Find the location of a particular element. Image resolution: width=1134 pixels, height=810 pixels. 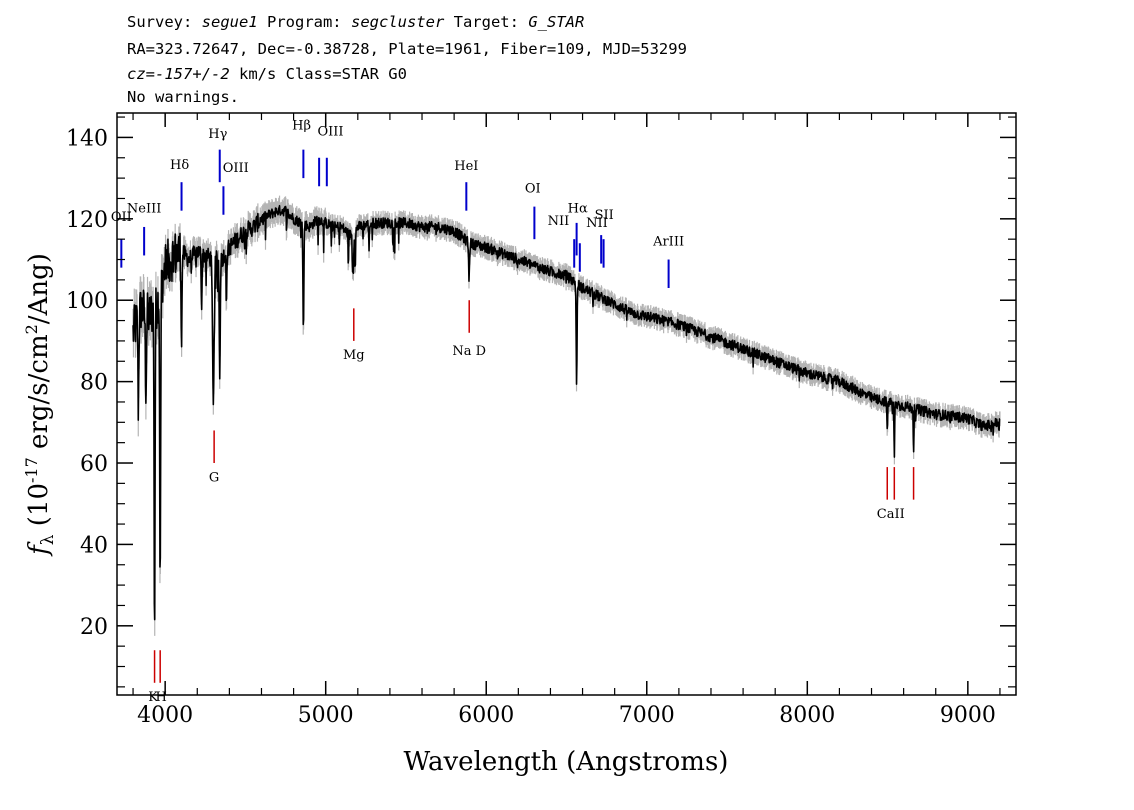

header-run: Survey: is located at coordinates (164, 22).